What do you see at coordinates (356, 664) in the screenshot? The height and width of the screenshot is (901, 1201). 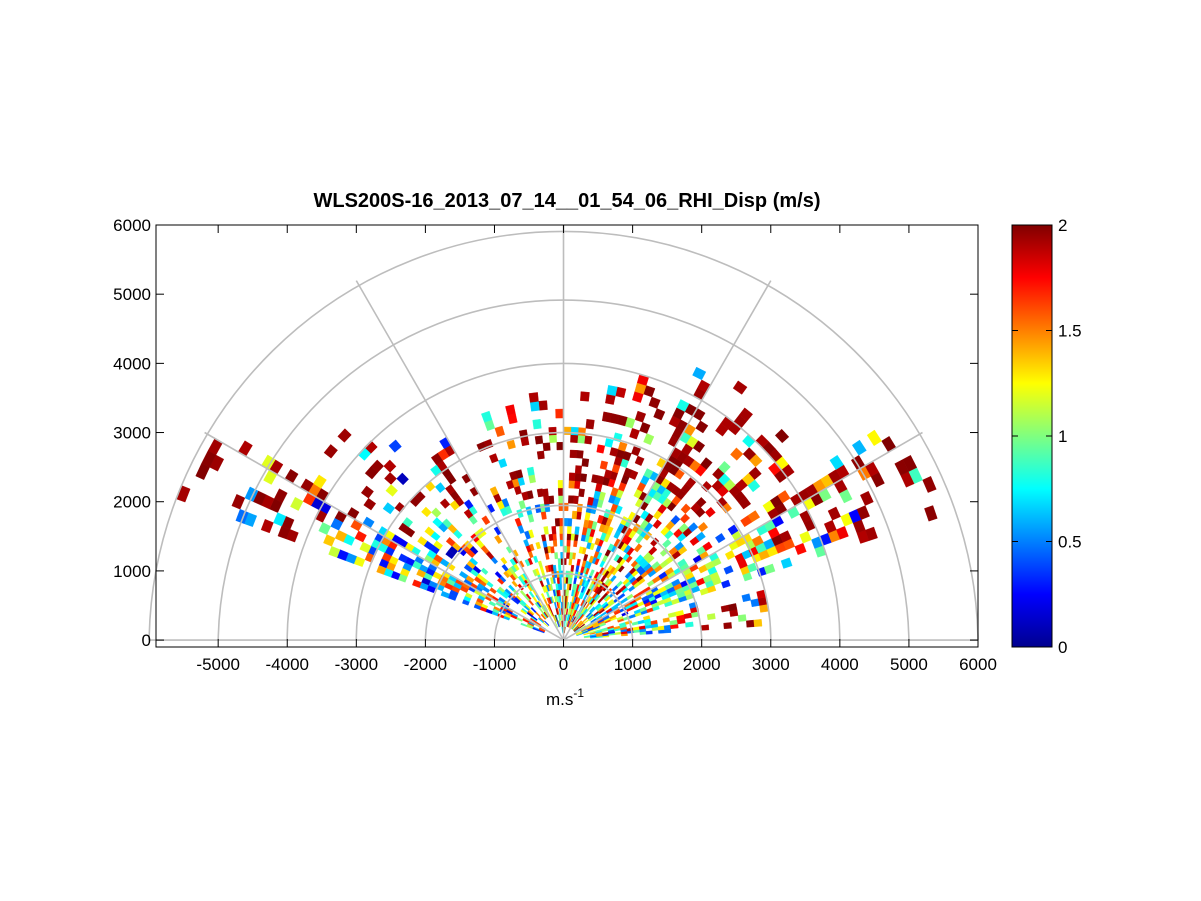 I see `x-tick-label: -3000` at bounding box center [356, 664].